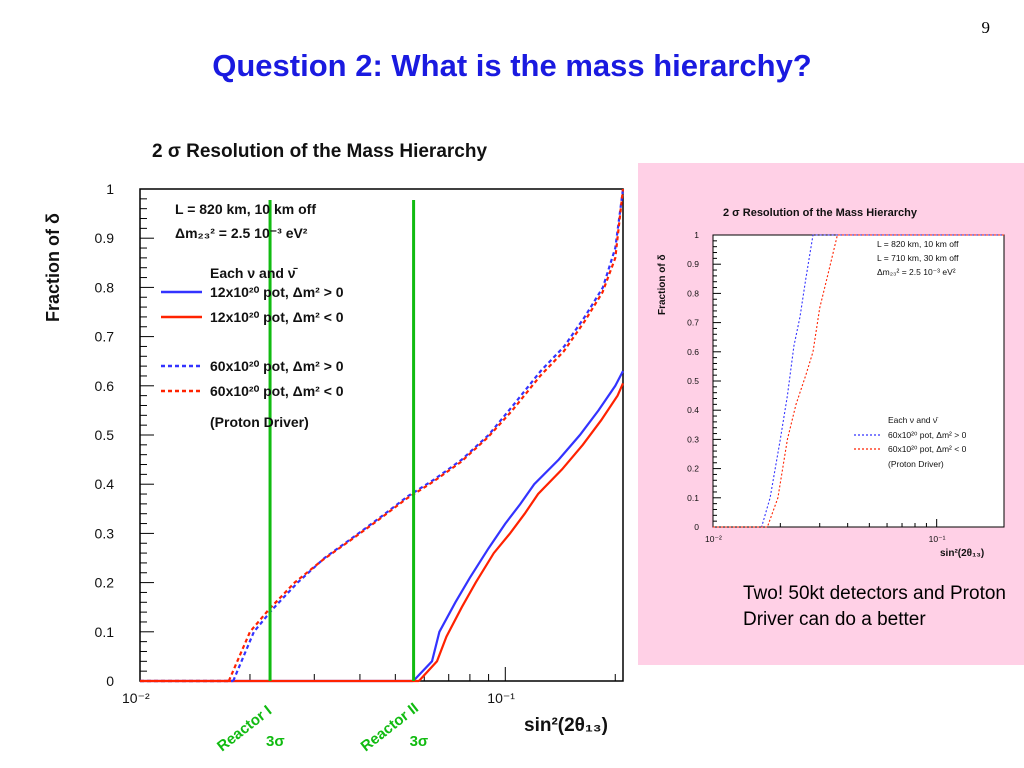 Image resolution: width=1024 pixels, height=768 pixels. I want to click on legend-label-0: 12x10²⁰ pot, Δm² > 0, so click(277, 292).